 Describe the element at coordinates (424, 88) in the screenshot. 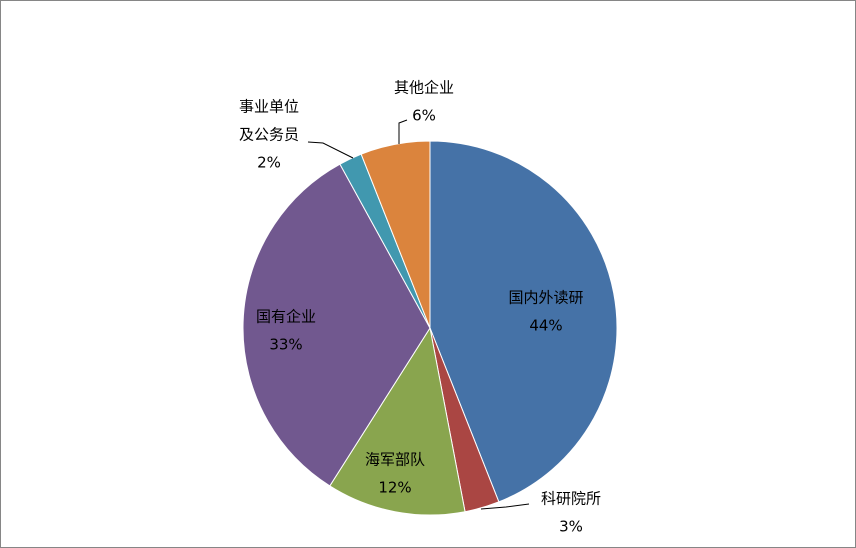

I see `slice-label: 其他企业` at that location.